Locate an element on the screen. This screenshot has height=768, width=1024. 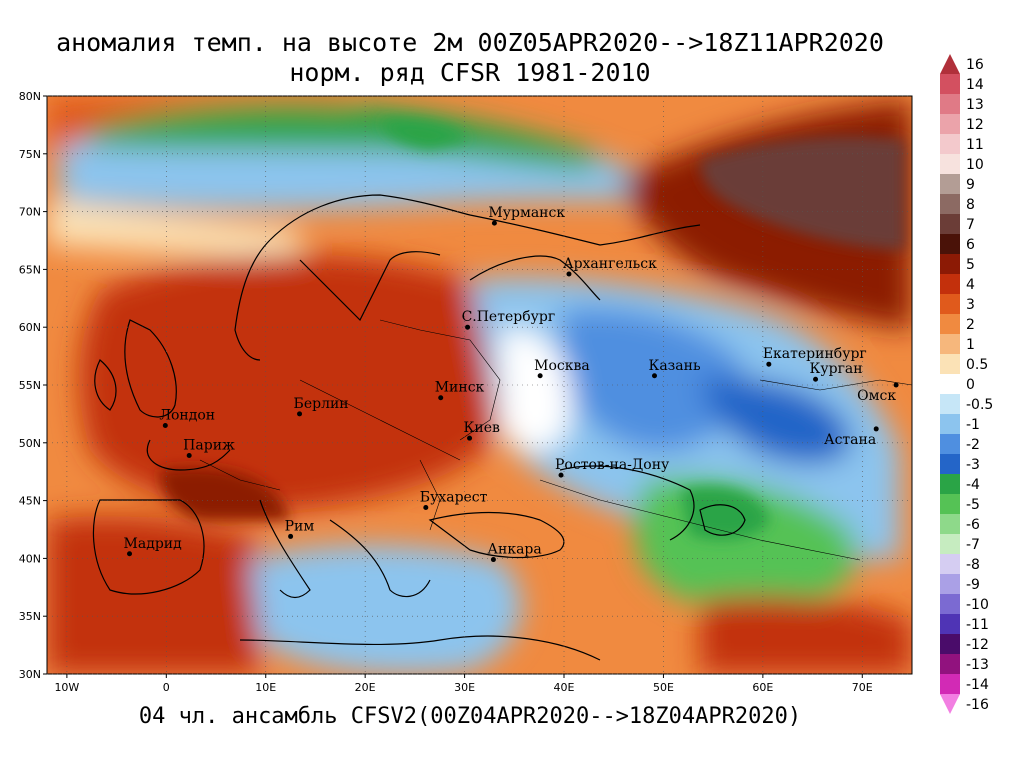
lat-tick-label: 65N is located at coordinates (30, 269).